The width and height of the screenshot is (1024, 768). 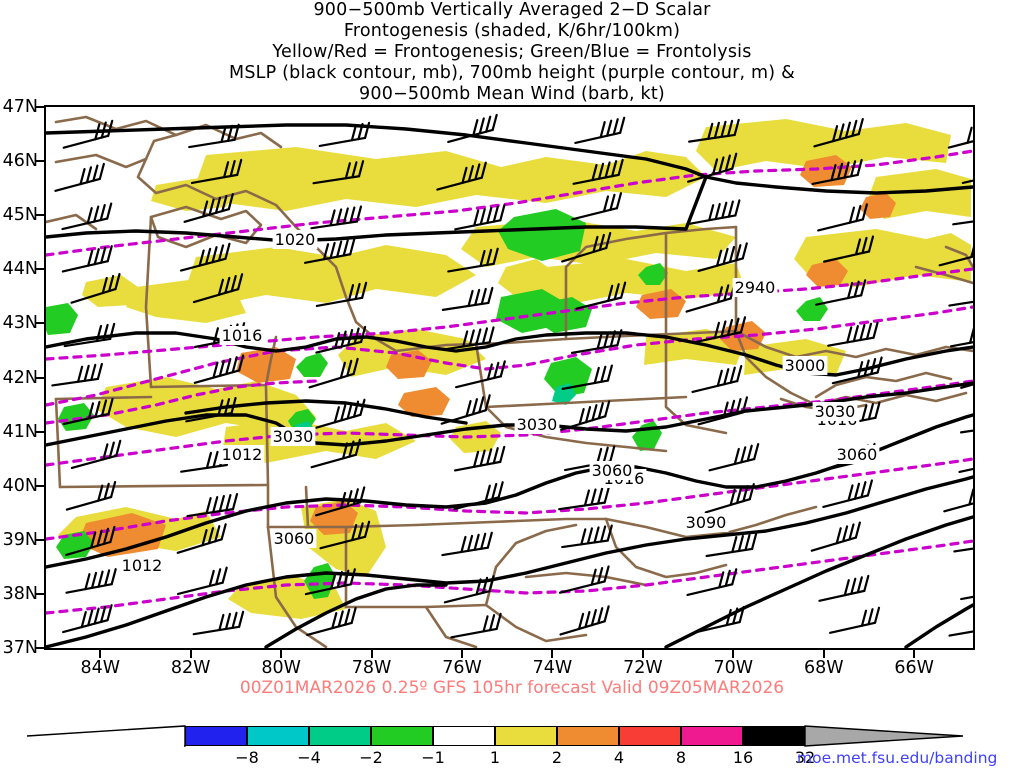 I want to click on height-label-3090: 3090, so click(x=706, y=522).